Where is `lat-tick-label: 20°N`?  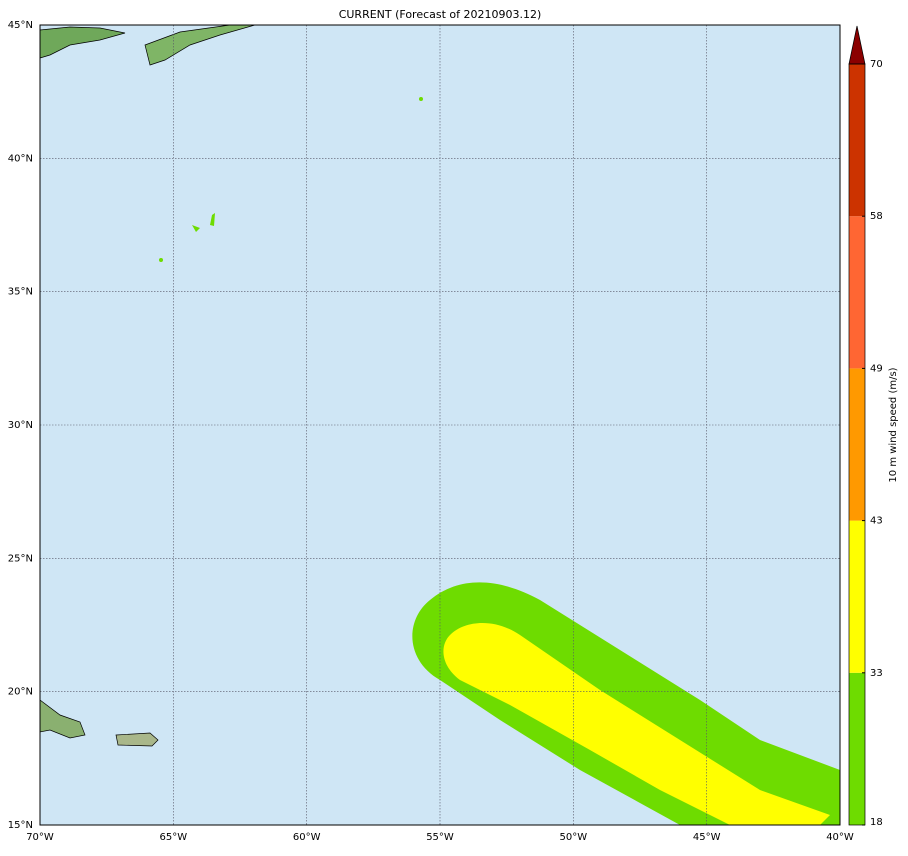 lat-tick-label: 20°N is located at coordinates (20, 692).